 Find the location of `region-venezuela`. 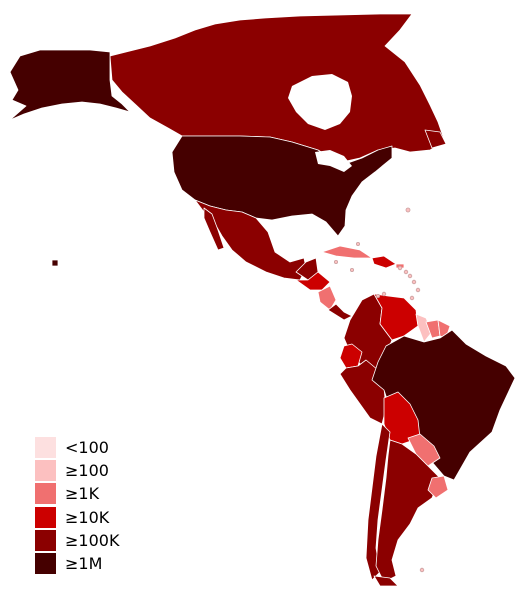

region-venezuela is located at coordinates (396, 317).